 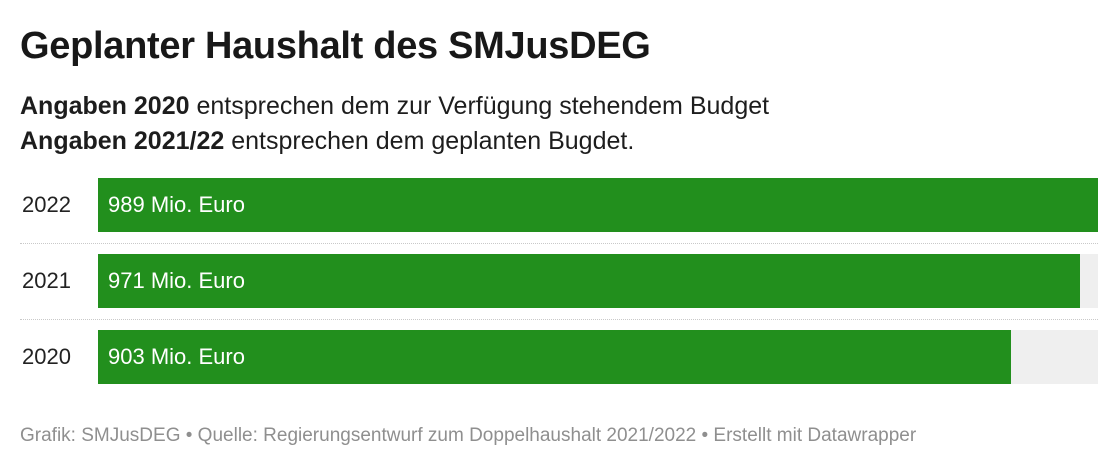 I want to click on bar-track: 903 Mio. Euro, so click(x=598, y=357).